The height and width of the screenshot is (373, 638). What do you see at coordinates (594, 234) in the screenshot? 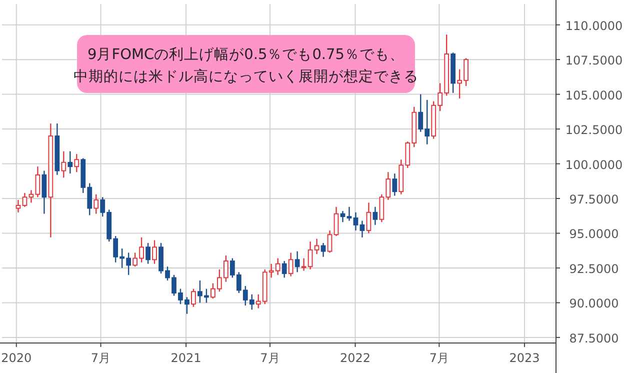
I see `y-tick-label: 95.0000` at bounding box center [594, 234].